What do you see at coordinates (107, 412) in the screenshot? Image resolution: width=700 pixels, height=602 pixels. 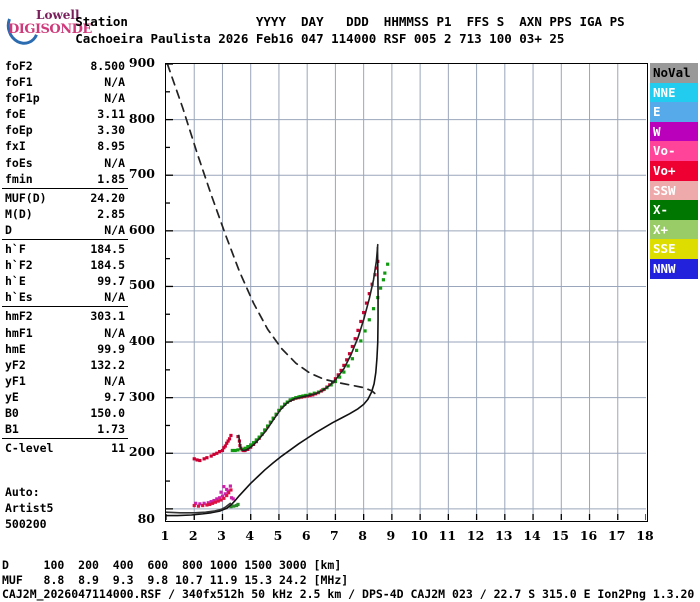 I see `param-value: 150.0` at bounding box center [107, 412].